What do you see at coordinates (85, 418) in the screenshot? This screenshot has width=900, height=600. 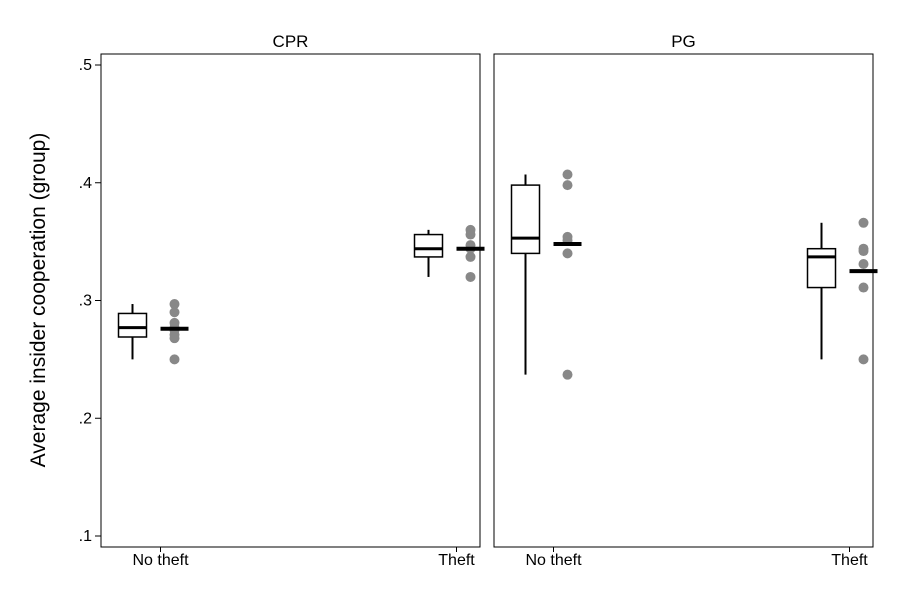 I see `y-tick-label: .2` at bounding box center [85, 418].